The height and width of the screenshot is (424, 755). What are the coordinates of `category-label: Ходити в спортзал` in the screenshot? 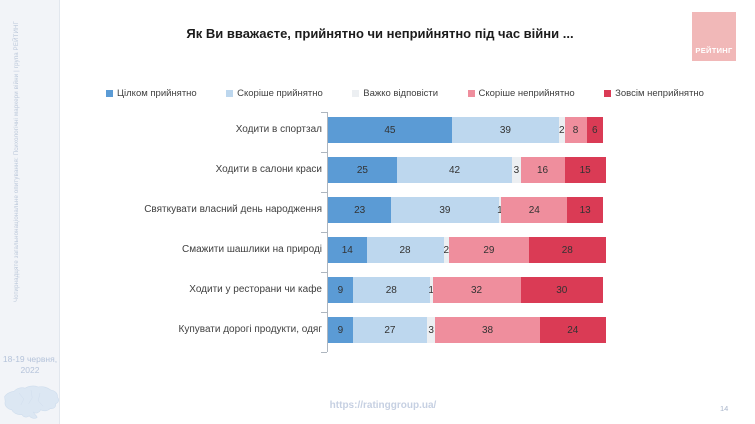 It's located at (278, 129).